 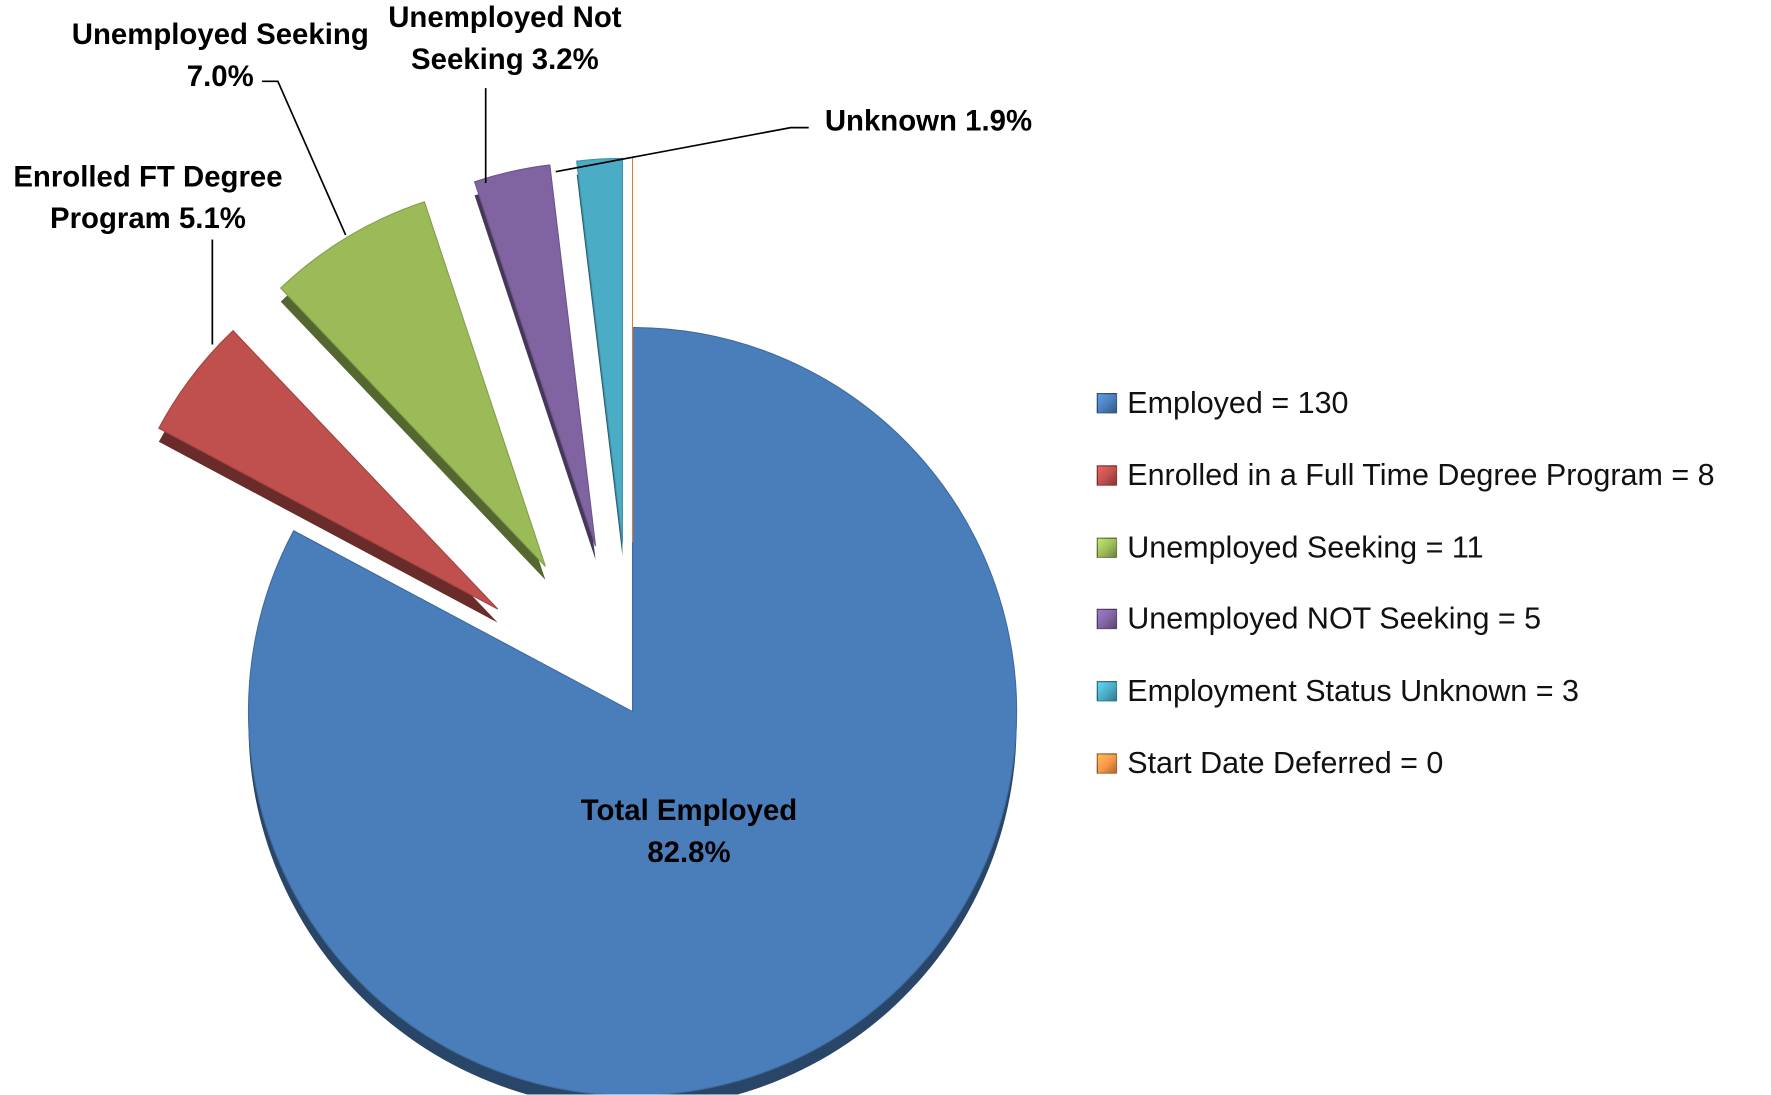 What do you see at coordinates (1305, 546) in the screenshot?
I see `legend-entry: Unemployed Seeking = 11` at bounding box center [1305, 546].